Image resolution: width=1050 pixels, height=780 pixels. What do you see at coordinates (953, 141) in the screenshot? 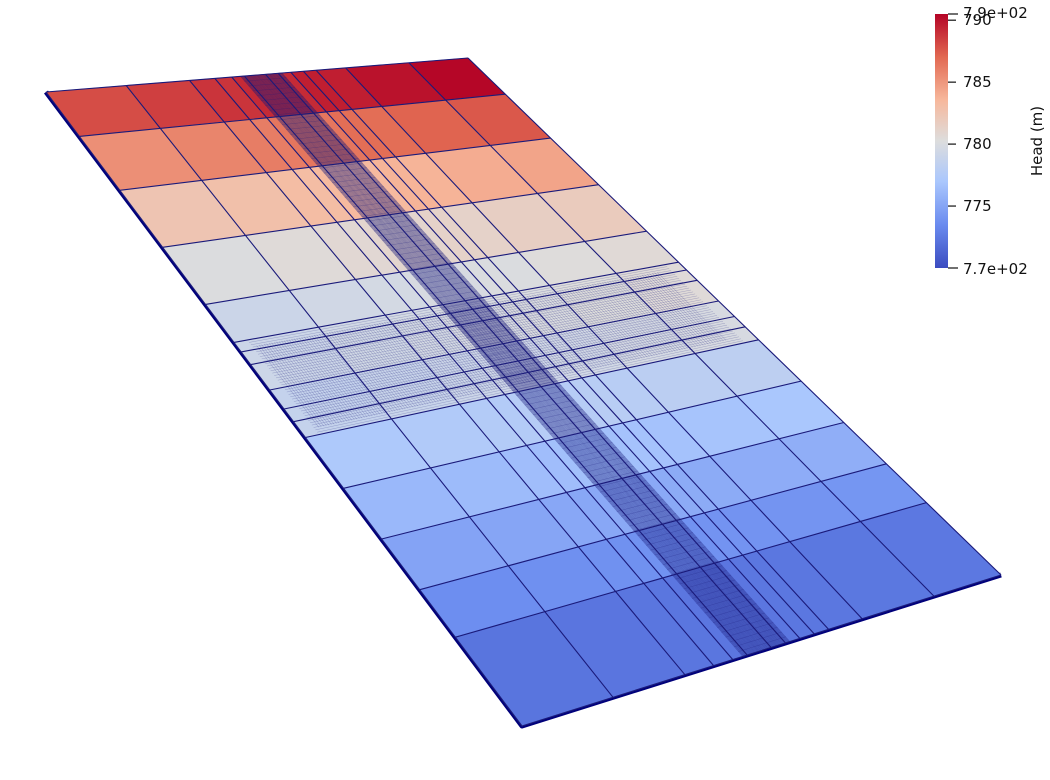
I see `scalar-bar-ticks` at bounding box center [953, 141].